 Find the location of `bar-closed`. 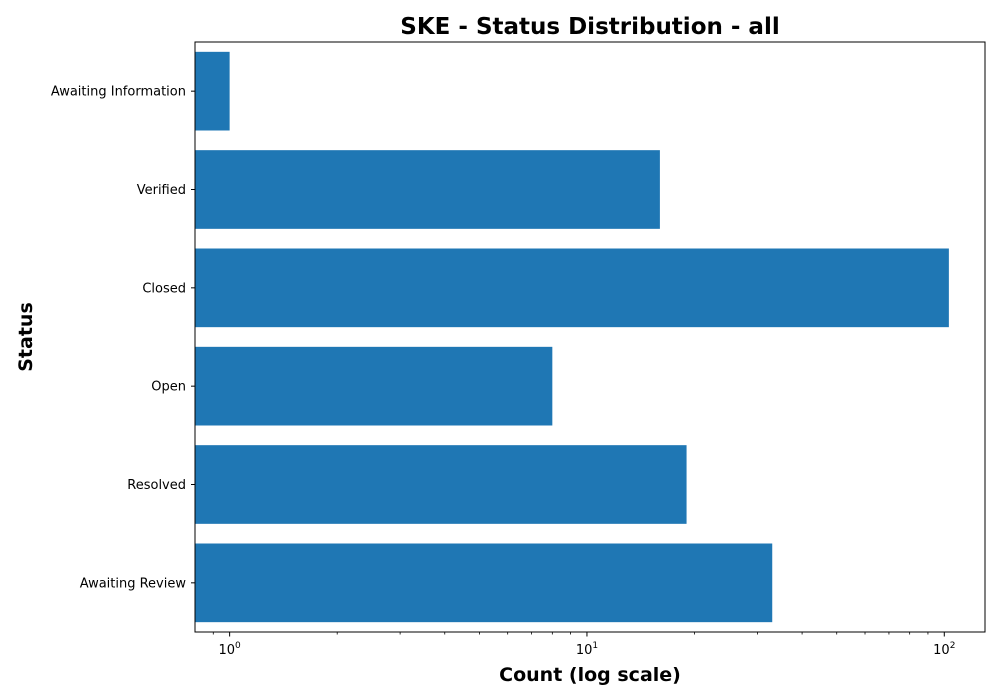

bar-closed is located at coordinates (572, 288).